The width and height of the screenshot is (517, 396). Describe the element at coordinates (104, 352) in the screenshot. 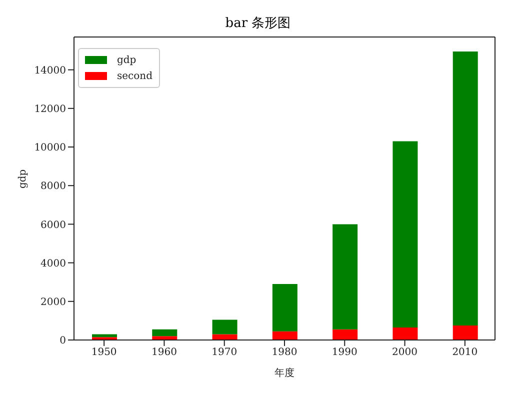

I see `x-tick-label: 1950` at that location.